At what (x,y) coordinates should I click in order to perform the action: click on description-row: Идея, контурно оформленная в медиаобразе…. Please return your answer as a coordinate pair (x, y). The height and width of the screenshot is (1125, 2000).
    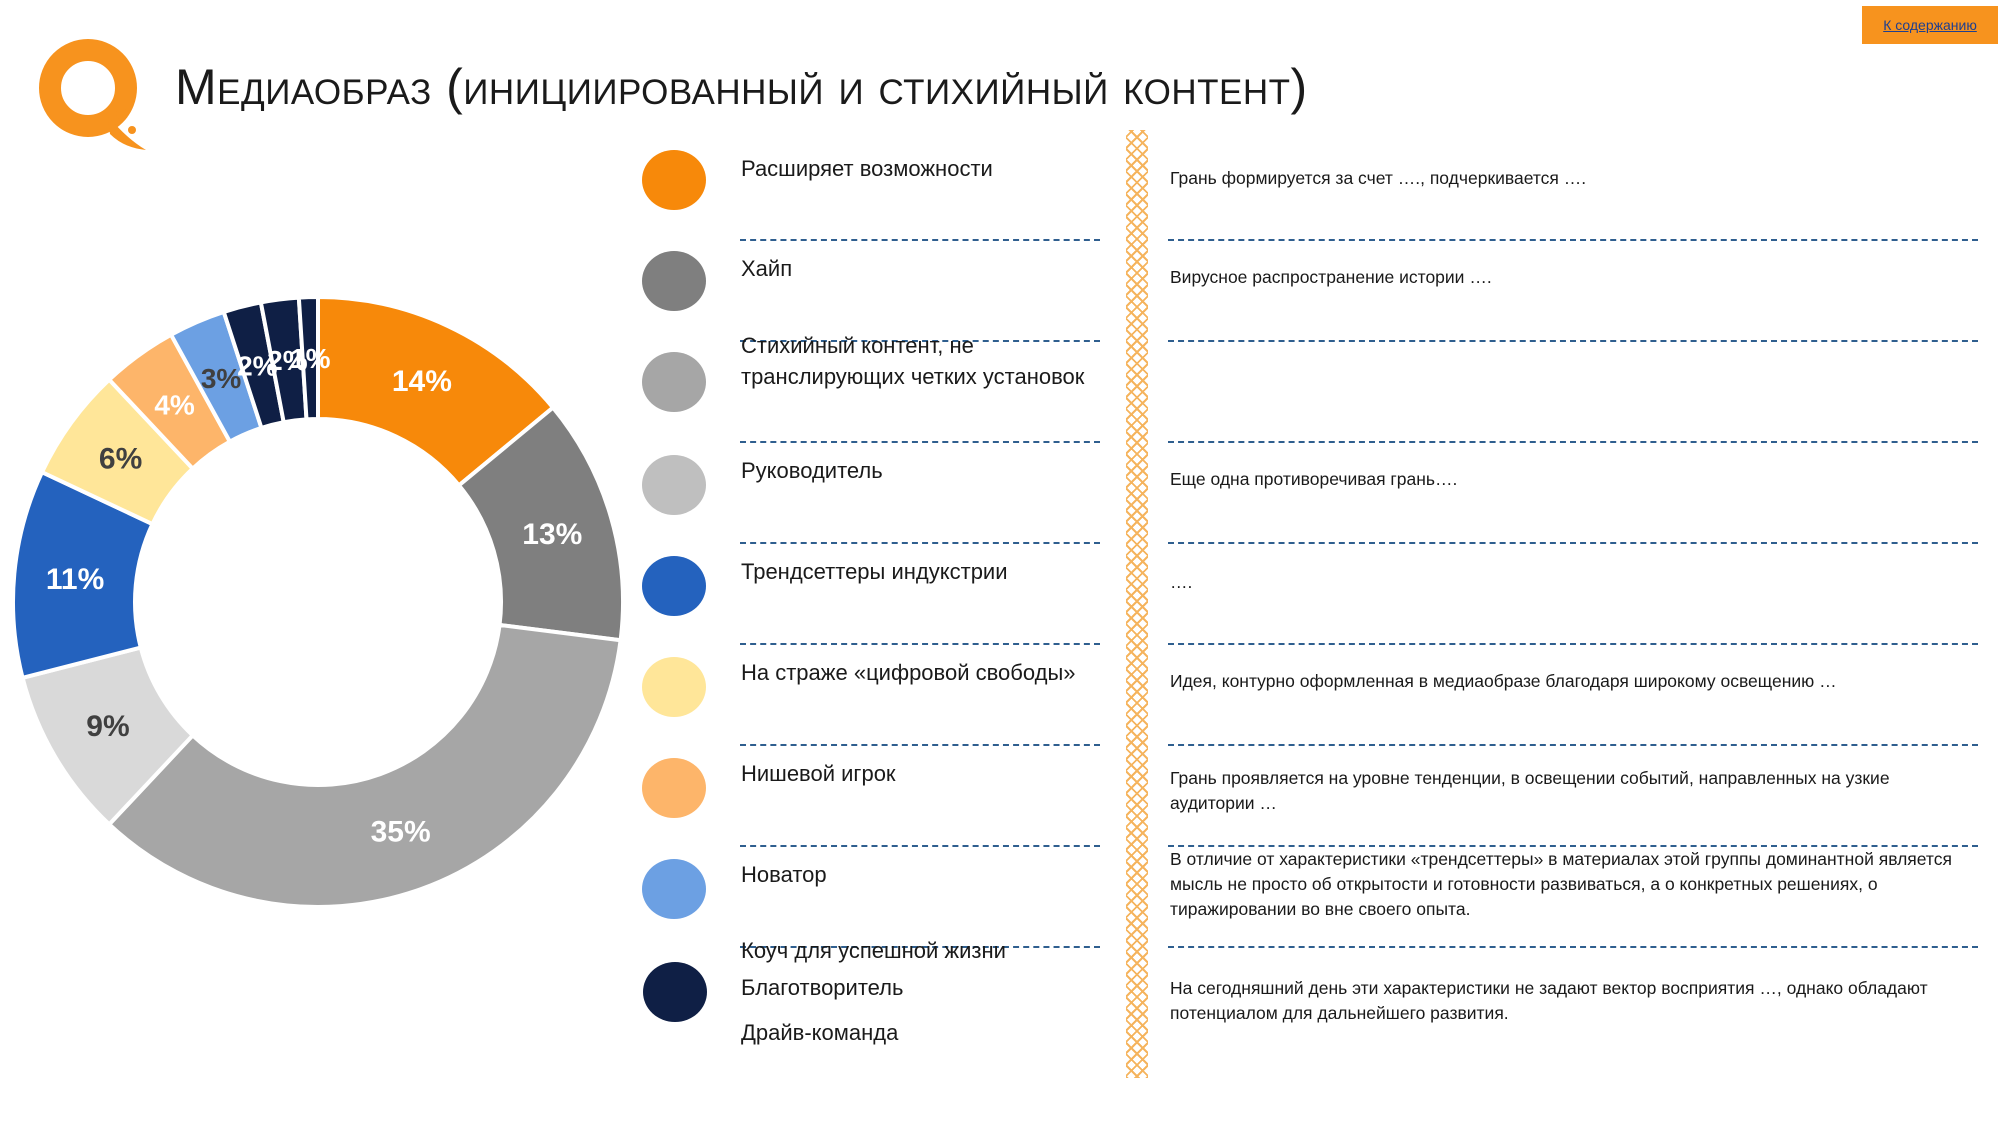
    Looking at the image, I should click on (1573, 695).